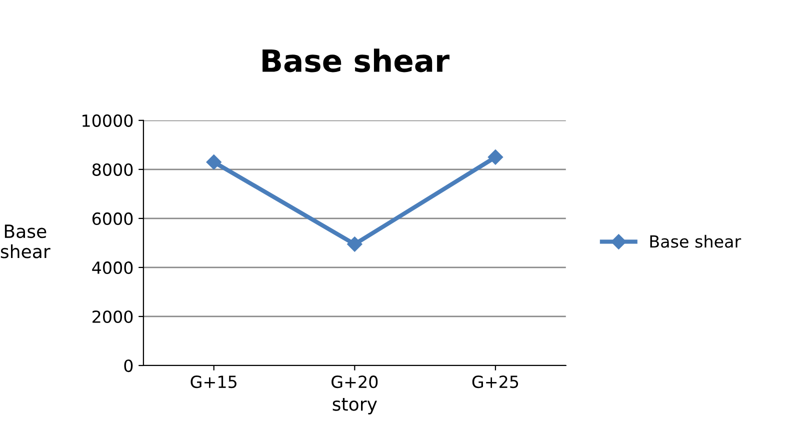  What do you see at coordinates (112, 317) in the screenshot?
I see `y-tick-label: 2000` at bounding box center [112, 317].